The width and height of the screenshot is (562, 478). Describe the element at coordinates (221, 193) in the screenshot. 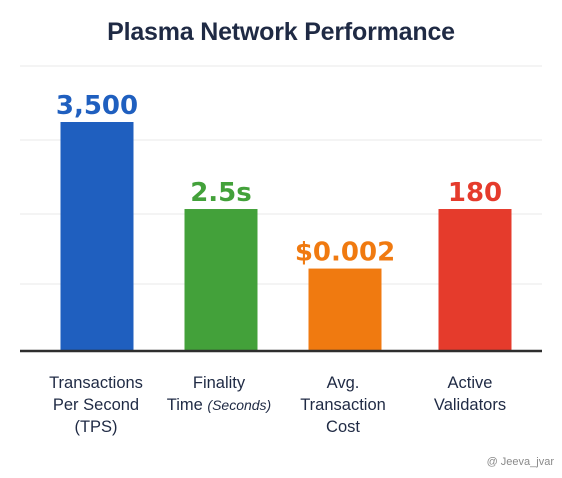

I see `data-label: 2.5s` at that location.